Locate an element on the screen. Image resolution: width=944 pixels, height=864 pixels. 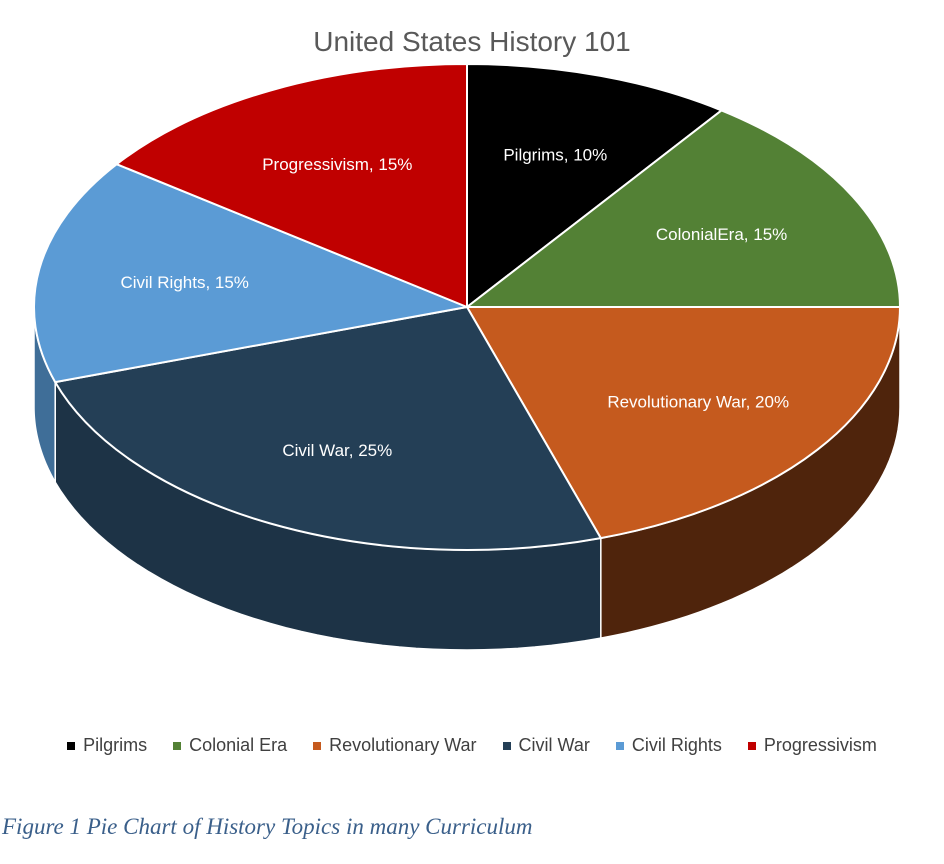
slice-label-civil-war: Civil War, 25% is located at coordinates (337, 450).